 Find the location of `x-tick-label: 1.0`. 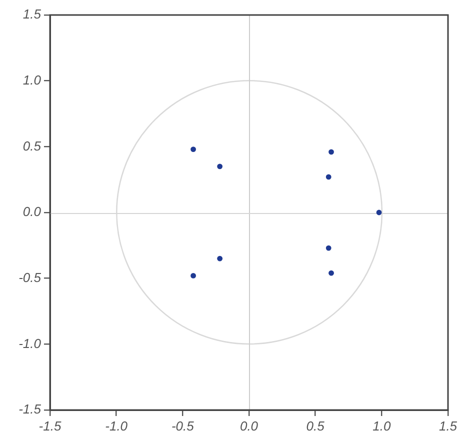

x-tick-label: 1.0 is located at coordinates (382, 426).